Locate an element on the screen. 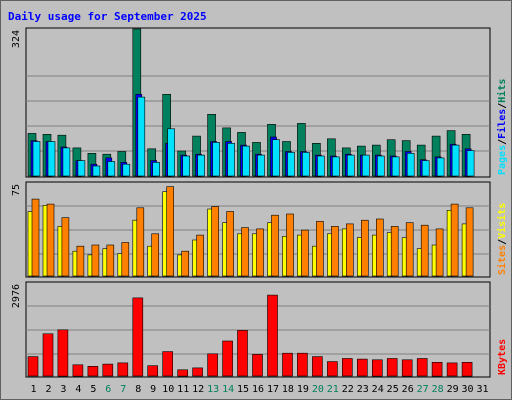 Image resolution: width=512 pixels, height=400 pixels. x-tick-label-16: 16 is located at coordinates (258, 389).